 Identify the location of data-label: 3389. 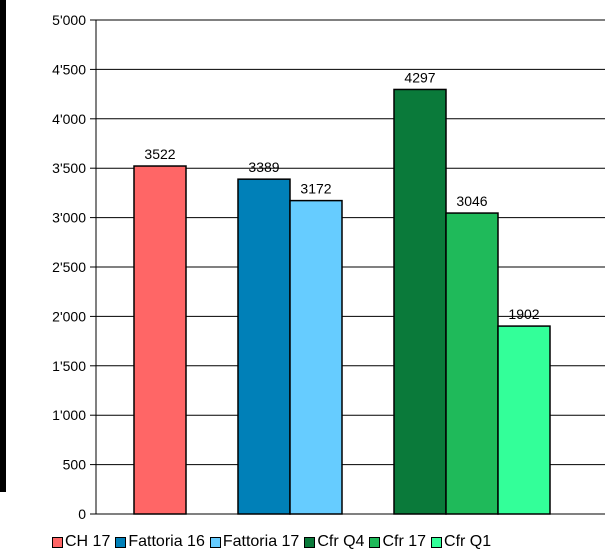
(263, 167).